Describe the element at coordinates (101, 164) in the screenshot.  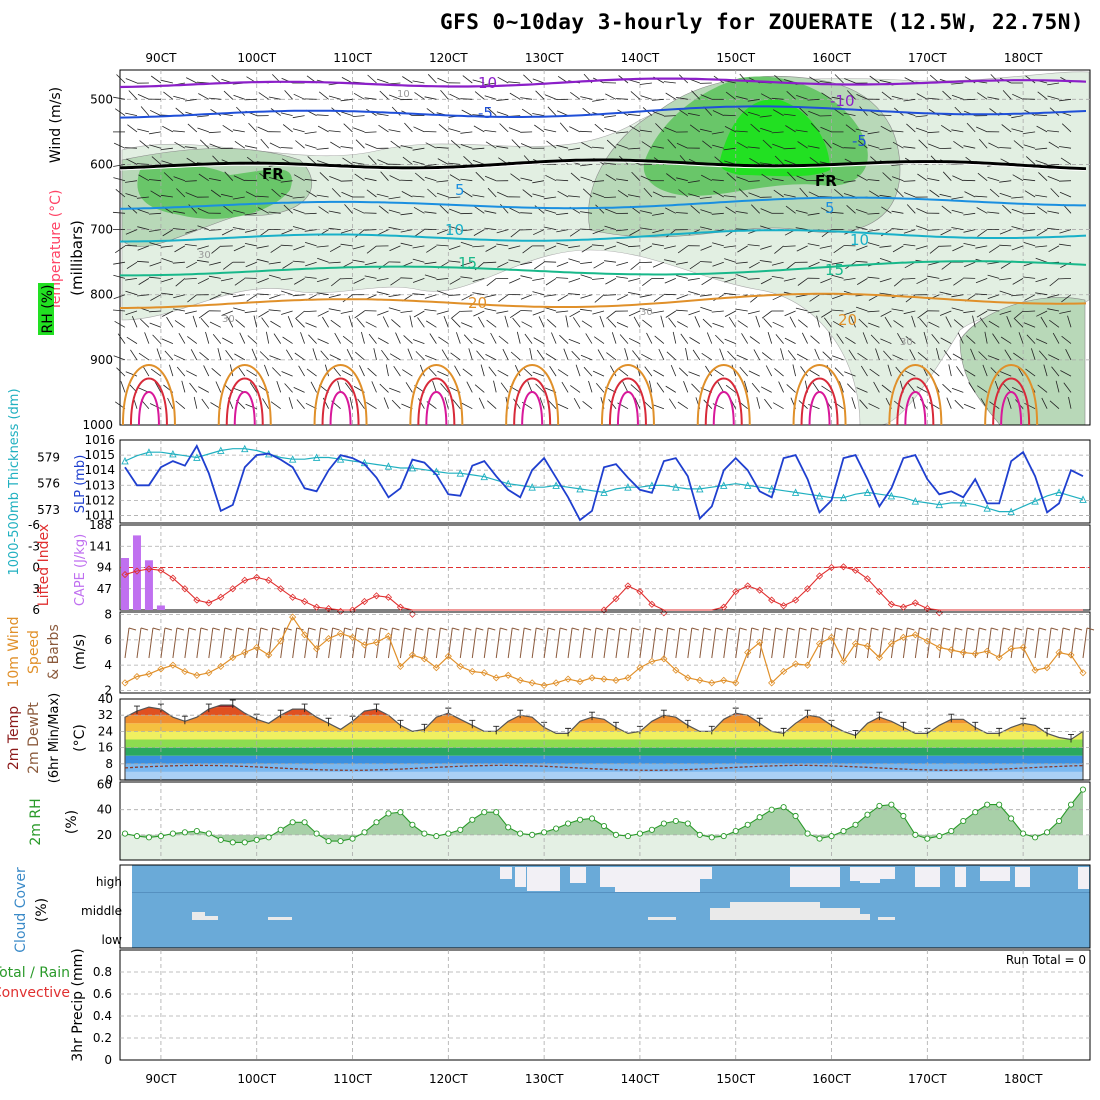
I see `upper-y-tick: 600` at that location.